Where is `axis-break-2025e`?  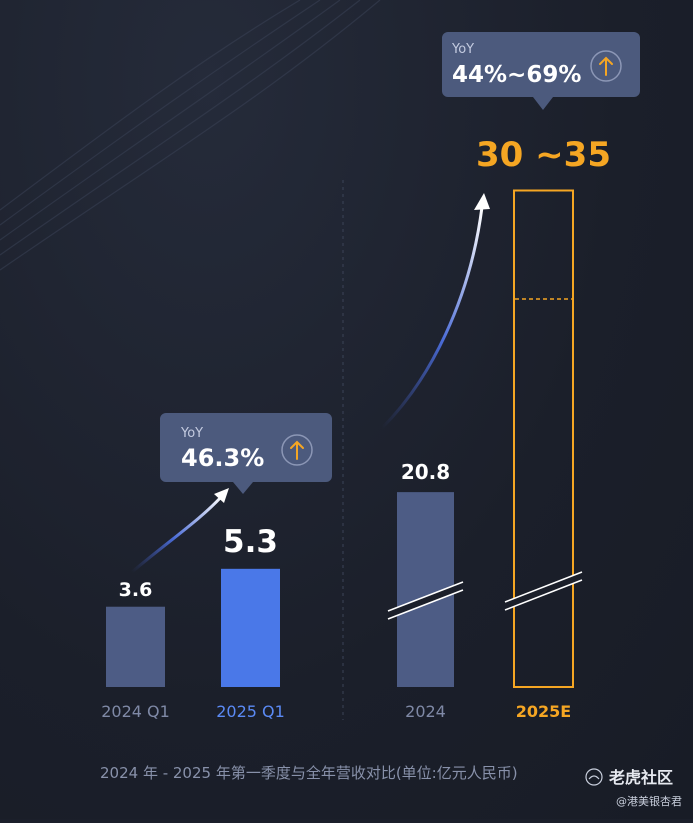
axis-break-2025e is located at coordinates (543, 591).